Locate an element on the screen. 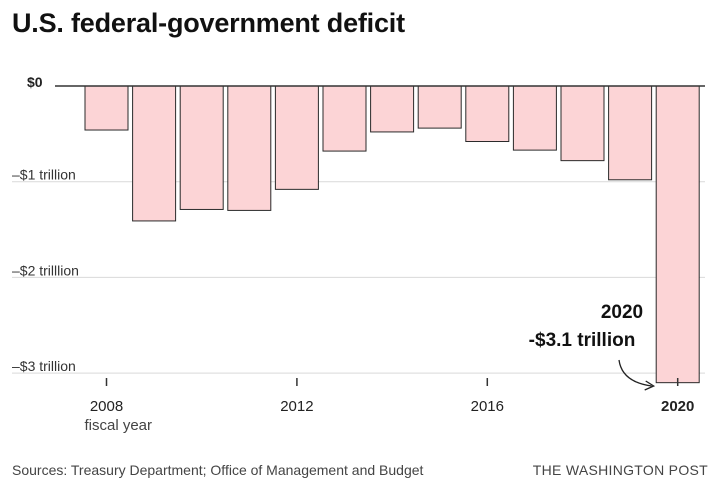 This screenshot has width=720, height=493. bar-2017 is located at coordinates (534, 118).